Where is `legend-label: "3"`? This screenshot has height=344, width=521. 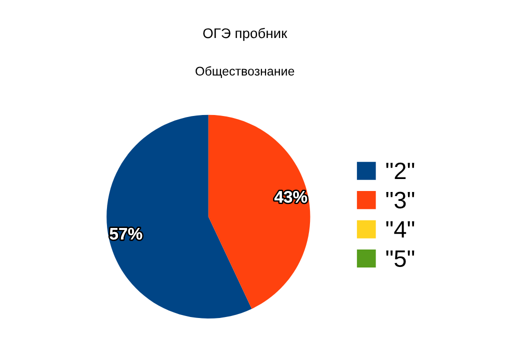 legend-label: "3" is located at coordinates (400, 200).